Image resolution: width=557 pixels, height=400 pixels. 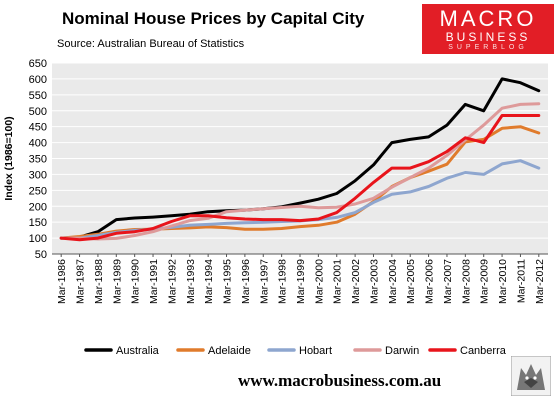 What do you see at coordinates (521, 281) in the screenshot?
I see `x-tick-label: Mar-2011` at bounding box center [521, 281].